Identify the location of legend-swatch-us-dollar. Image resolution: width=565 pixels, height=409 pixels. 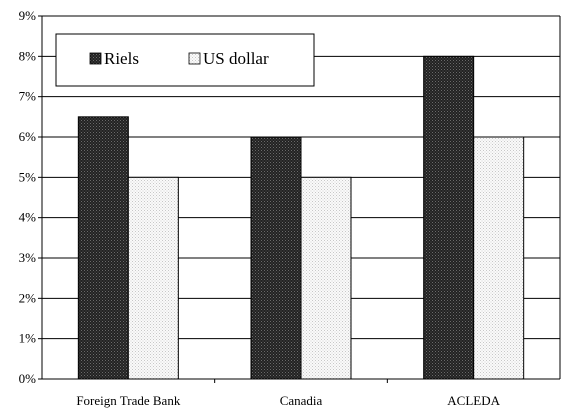
(194, 58).